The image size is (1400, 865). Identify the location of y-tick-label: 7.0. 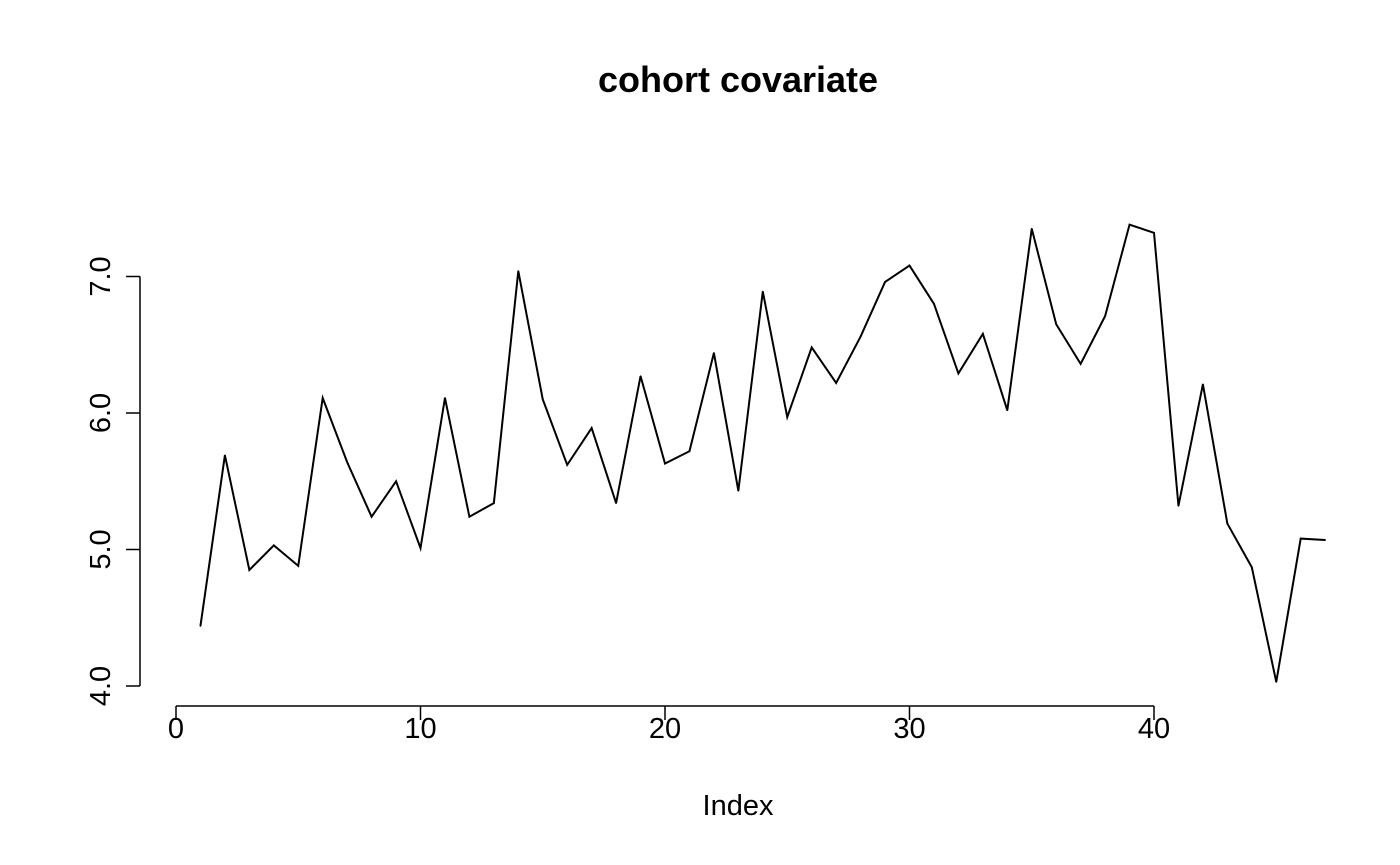
(101, 276).